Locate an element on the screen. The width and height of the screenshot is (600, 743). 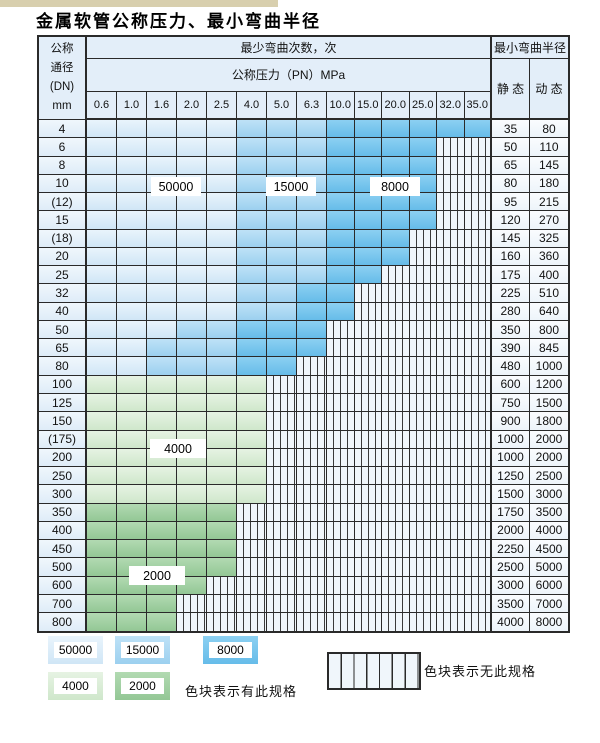
dn-cell: 250 is located at coordinates (63, 476).